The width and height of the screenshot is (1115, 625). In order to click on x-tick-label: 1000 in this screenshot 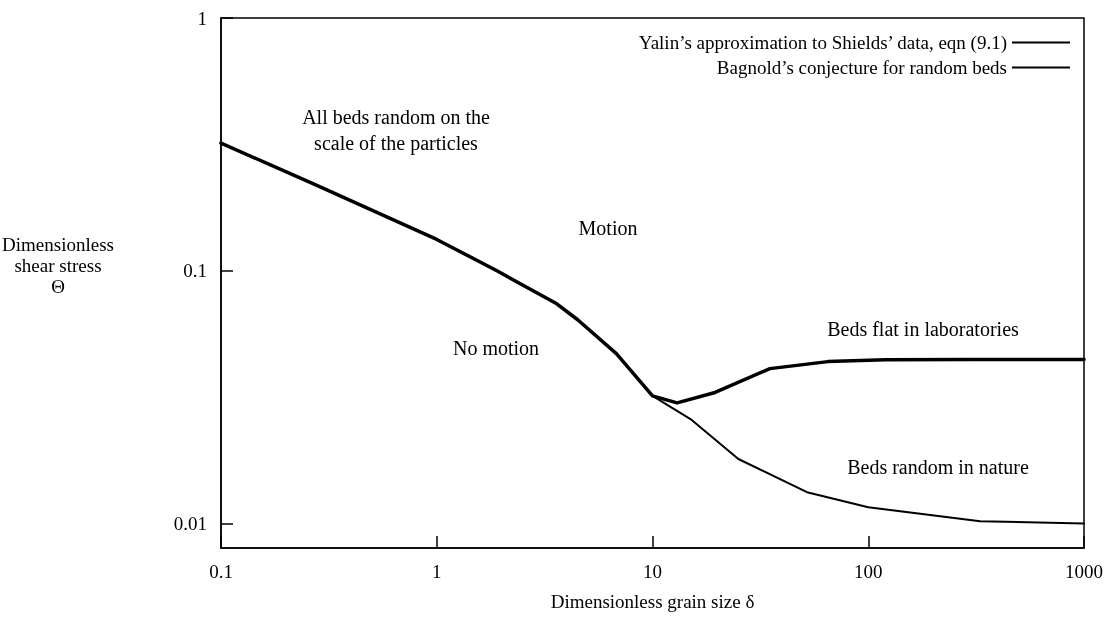, I will do `click(1084, 571)`.